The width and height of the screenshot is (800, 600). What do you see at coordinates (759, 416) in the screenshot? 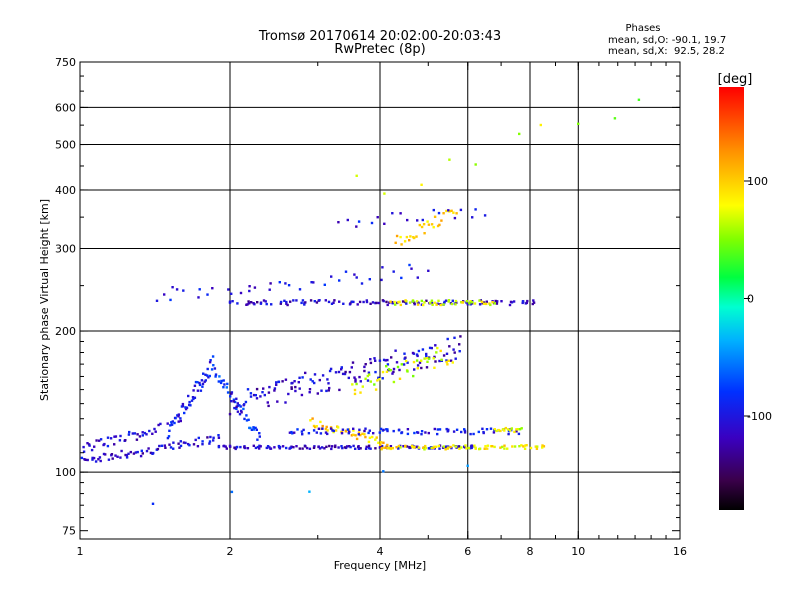
I see `colorbar-tick-label: -100` at bounding box center [759, 416].